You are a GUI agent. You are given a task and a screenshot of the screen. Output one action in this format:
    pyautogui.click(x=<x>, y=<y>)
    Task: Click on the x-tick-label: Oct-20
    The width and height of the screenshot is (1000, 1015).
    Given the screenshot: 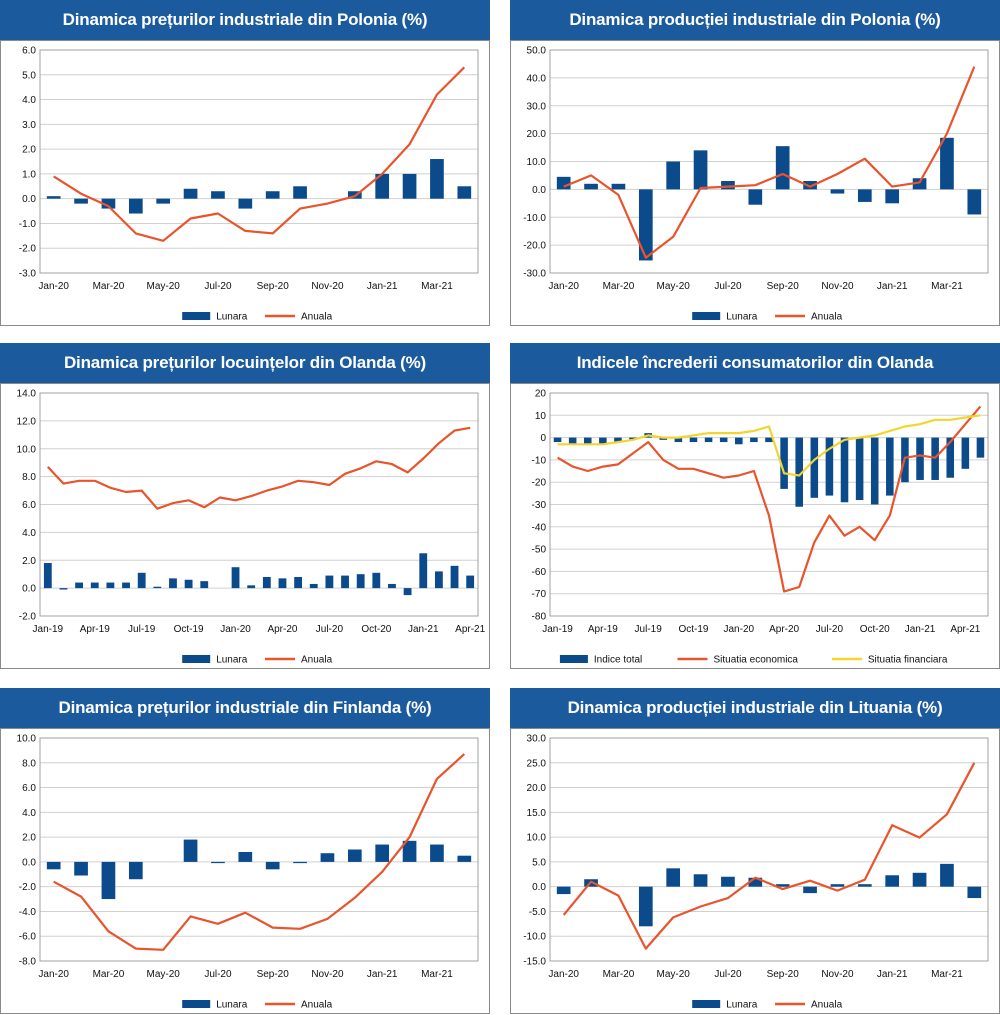 What is the action you would take?
    pyautogui.click(x=376, y=629)
    